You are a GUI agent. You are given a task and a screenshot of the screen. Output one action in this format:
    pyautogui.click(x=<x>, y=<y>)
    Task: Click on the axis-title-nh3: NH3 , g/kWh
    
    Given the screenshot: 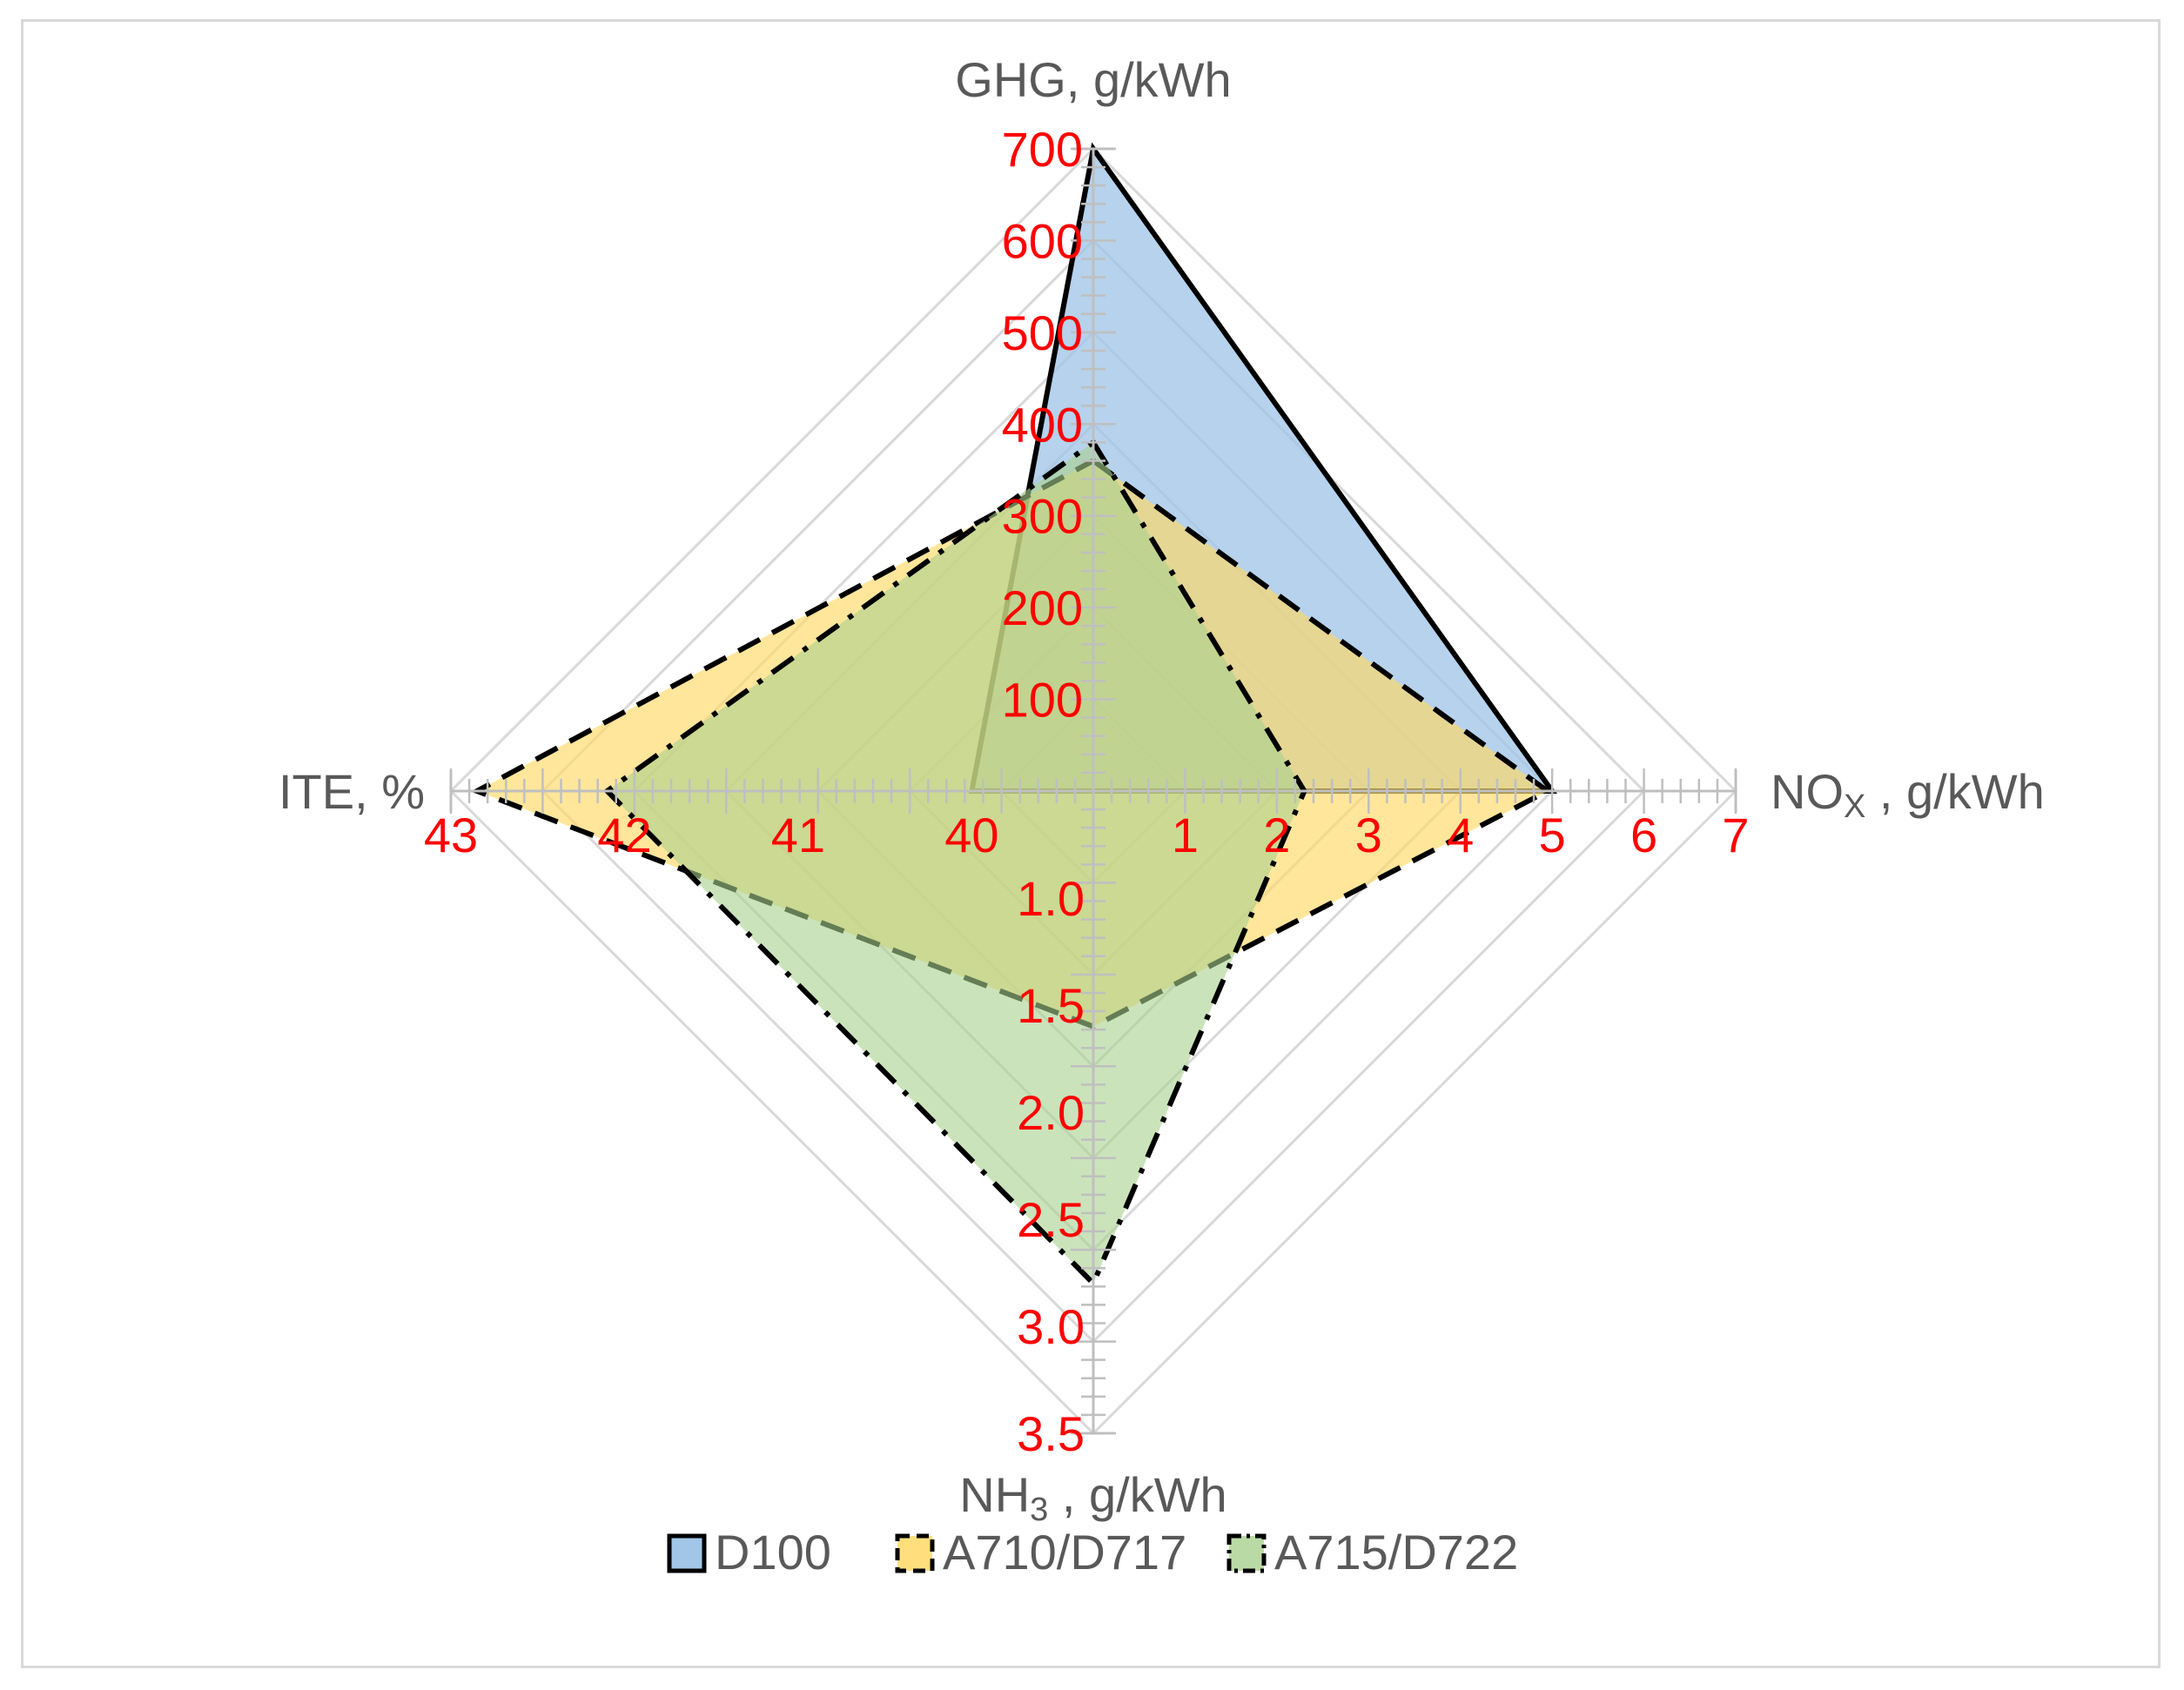 What is the action you would take?
    pyautogui.click(x=1092, y=1497)
    